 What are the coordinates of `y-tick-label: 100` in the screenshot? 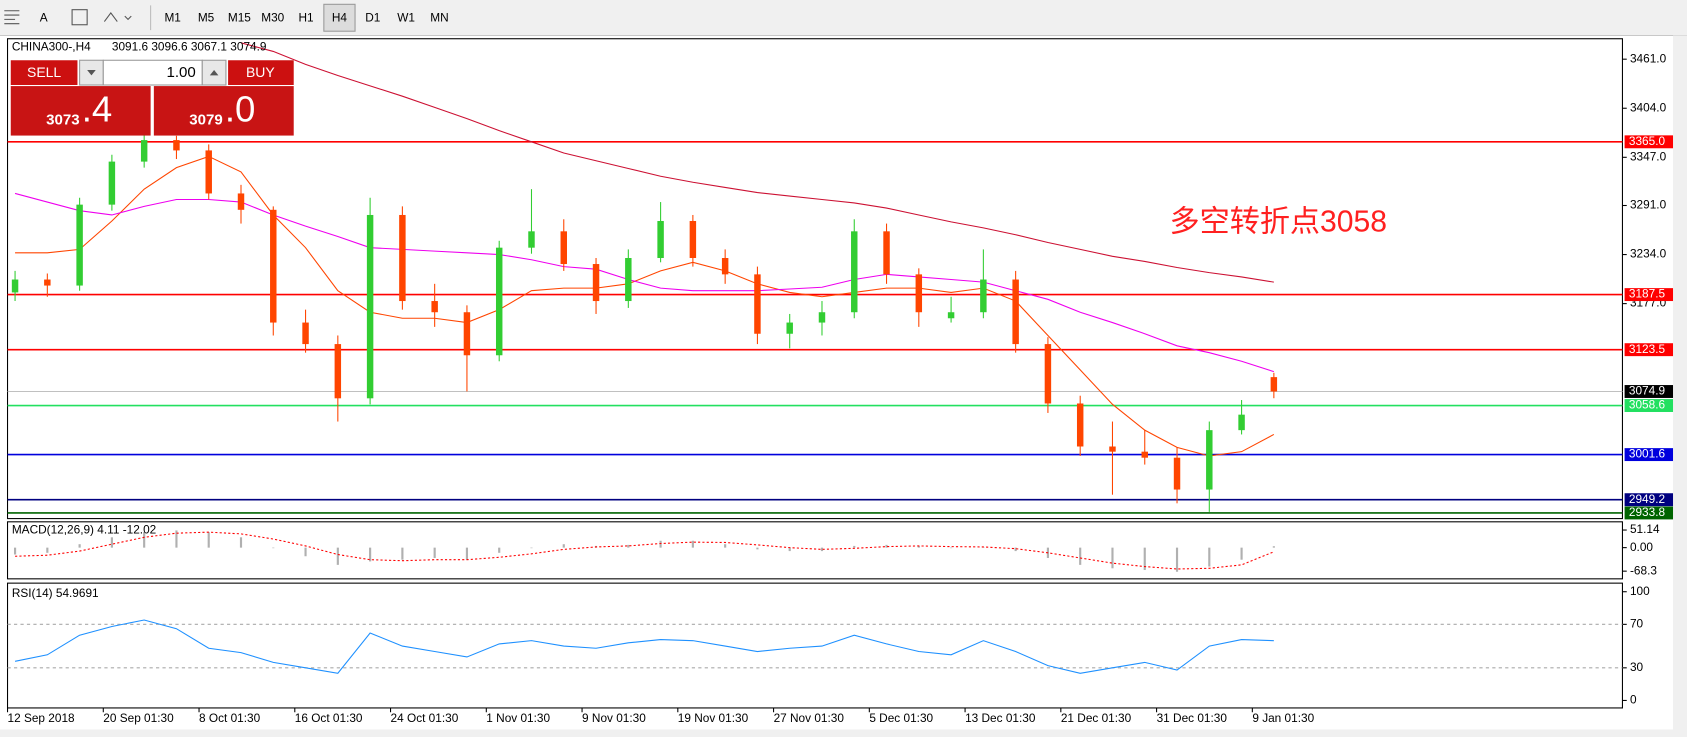 It's located at (1640, 591).